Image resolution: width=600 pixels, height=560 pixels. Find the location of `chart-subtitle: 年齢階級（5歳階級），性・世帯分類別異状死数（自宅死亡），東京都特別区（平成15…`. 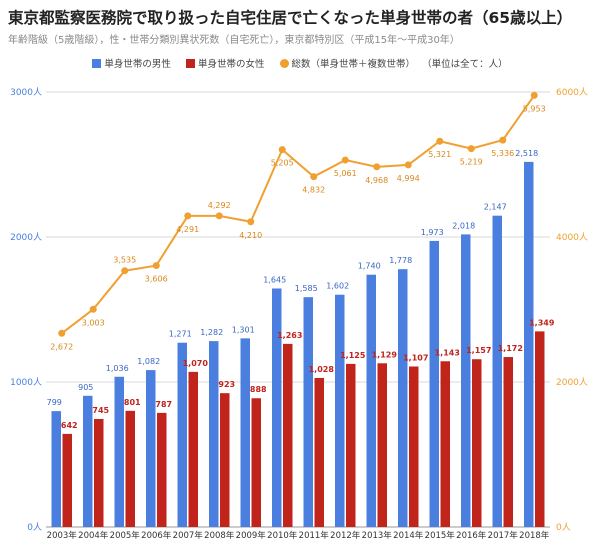

chart-subtitle: 年齢階級（5歳階級），性・世帯分類別異状死数（自宅死亡），東京都特別区（平成15… is located at coordinates (234, 40).